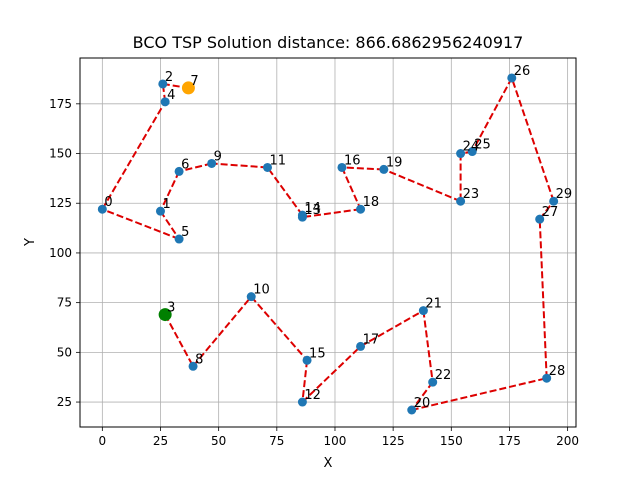 This screenshot has width=640, height=484. I want to click on city-label: 19, so click(394, 162).